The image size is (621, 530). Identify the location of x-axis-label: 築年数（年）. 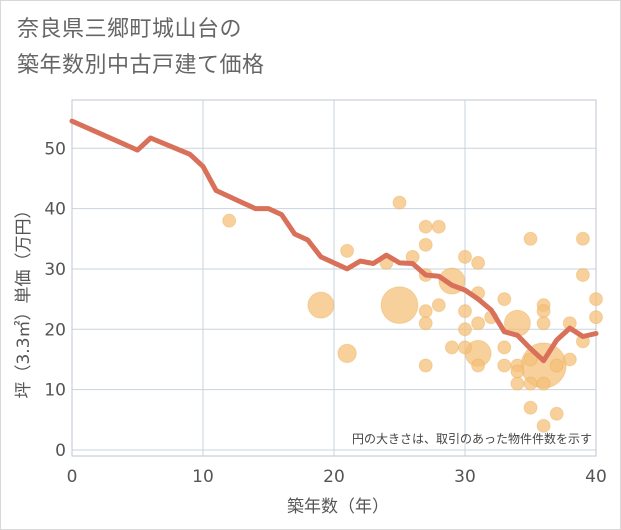
(338, 507).